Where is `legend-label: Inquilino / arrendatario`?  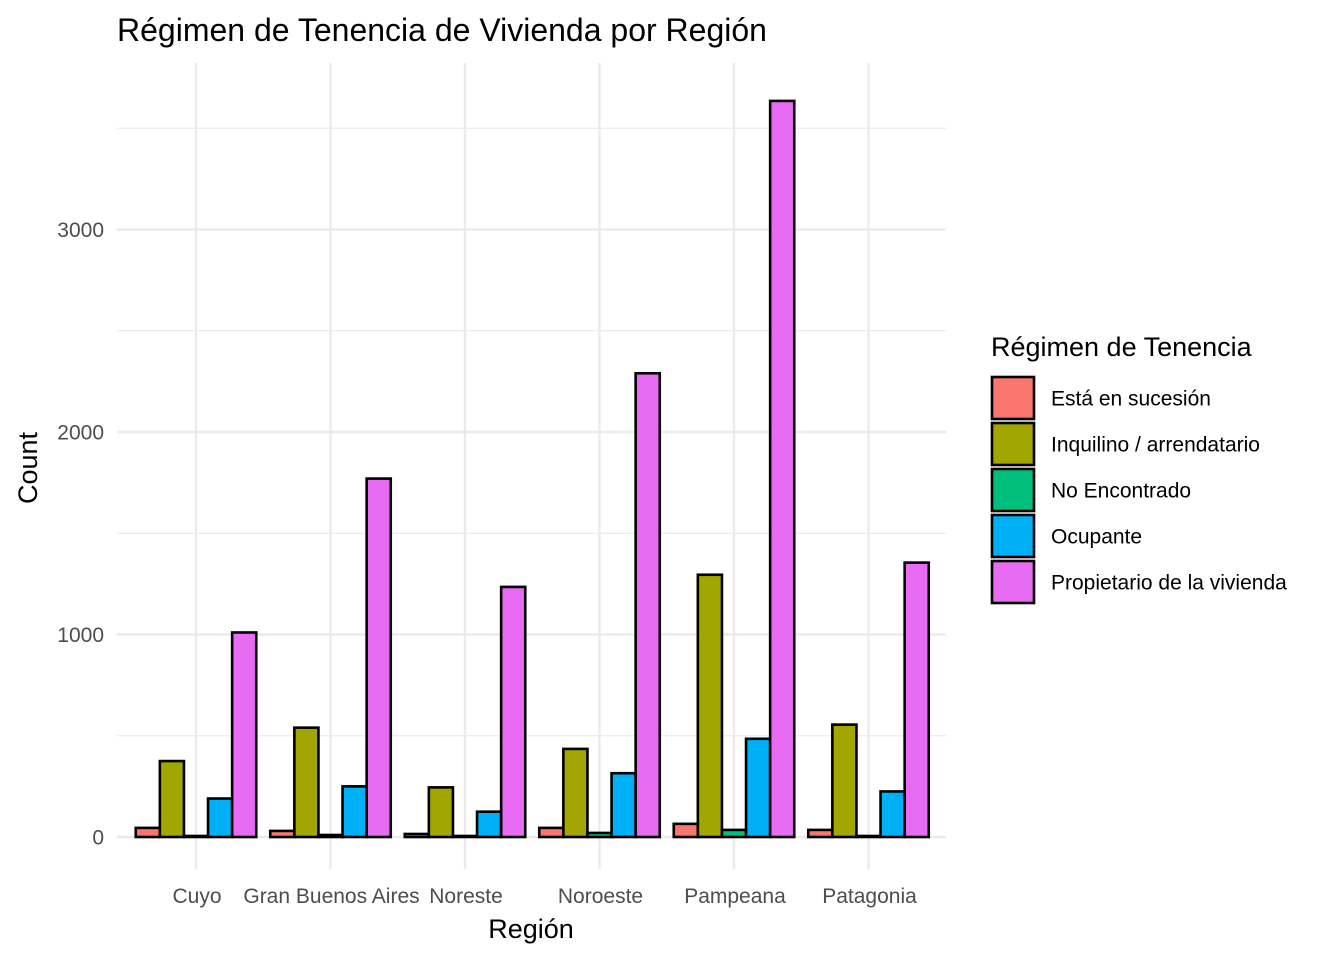 legend-label: Inquilino / arrendatario is located at coordinates (1155, 445).